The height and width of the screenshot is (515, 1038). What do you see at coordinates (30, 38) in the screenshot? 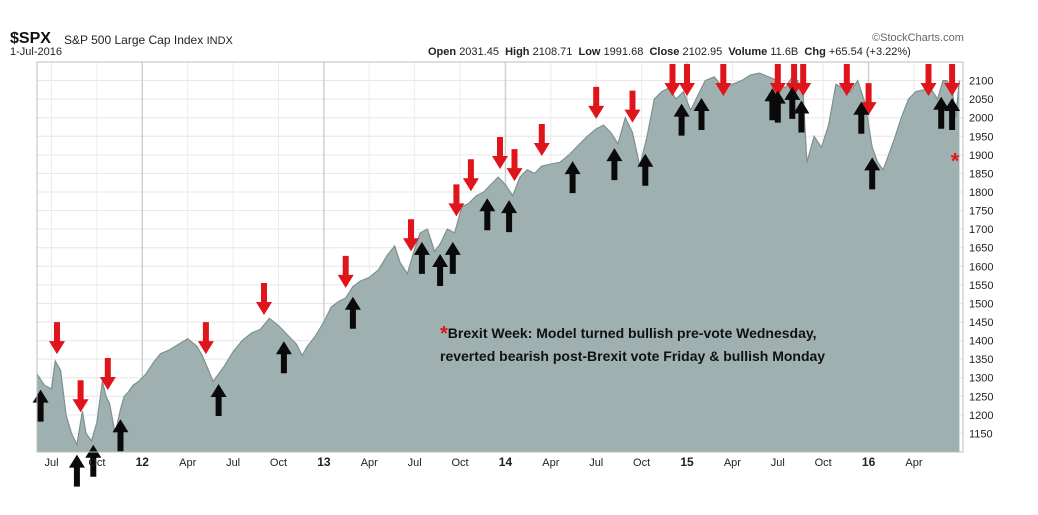
I see `ticker-symbol: $SPX` at bounding box center [30, 38].